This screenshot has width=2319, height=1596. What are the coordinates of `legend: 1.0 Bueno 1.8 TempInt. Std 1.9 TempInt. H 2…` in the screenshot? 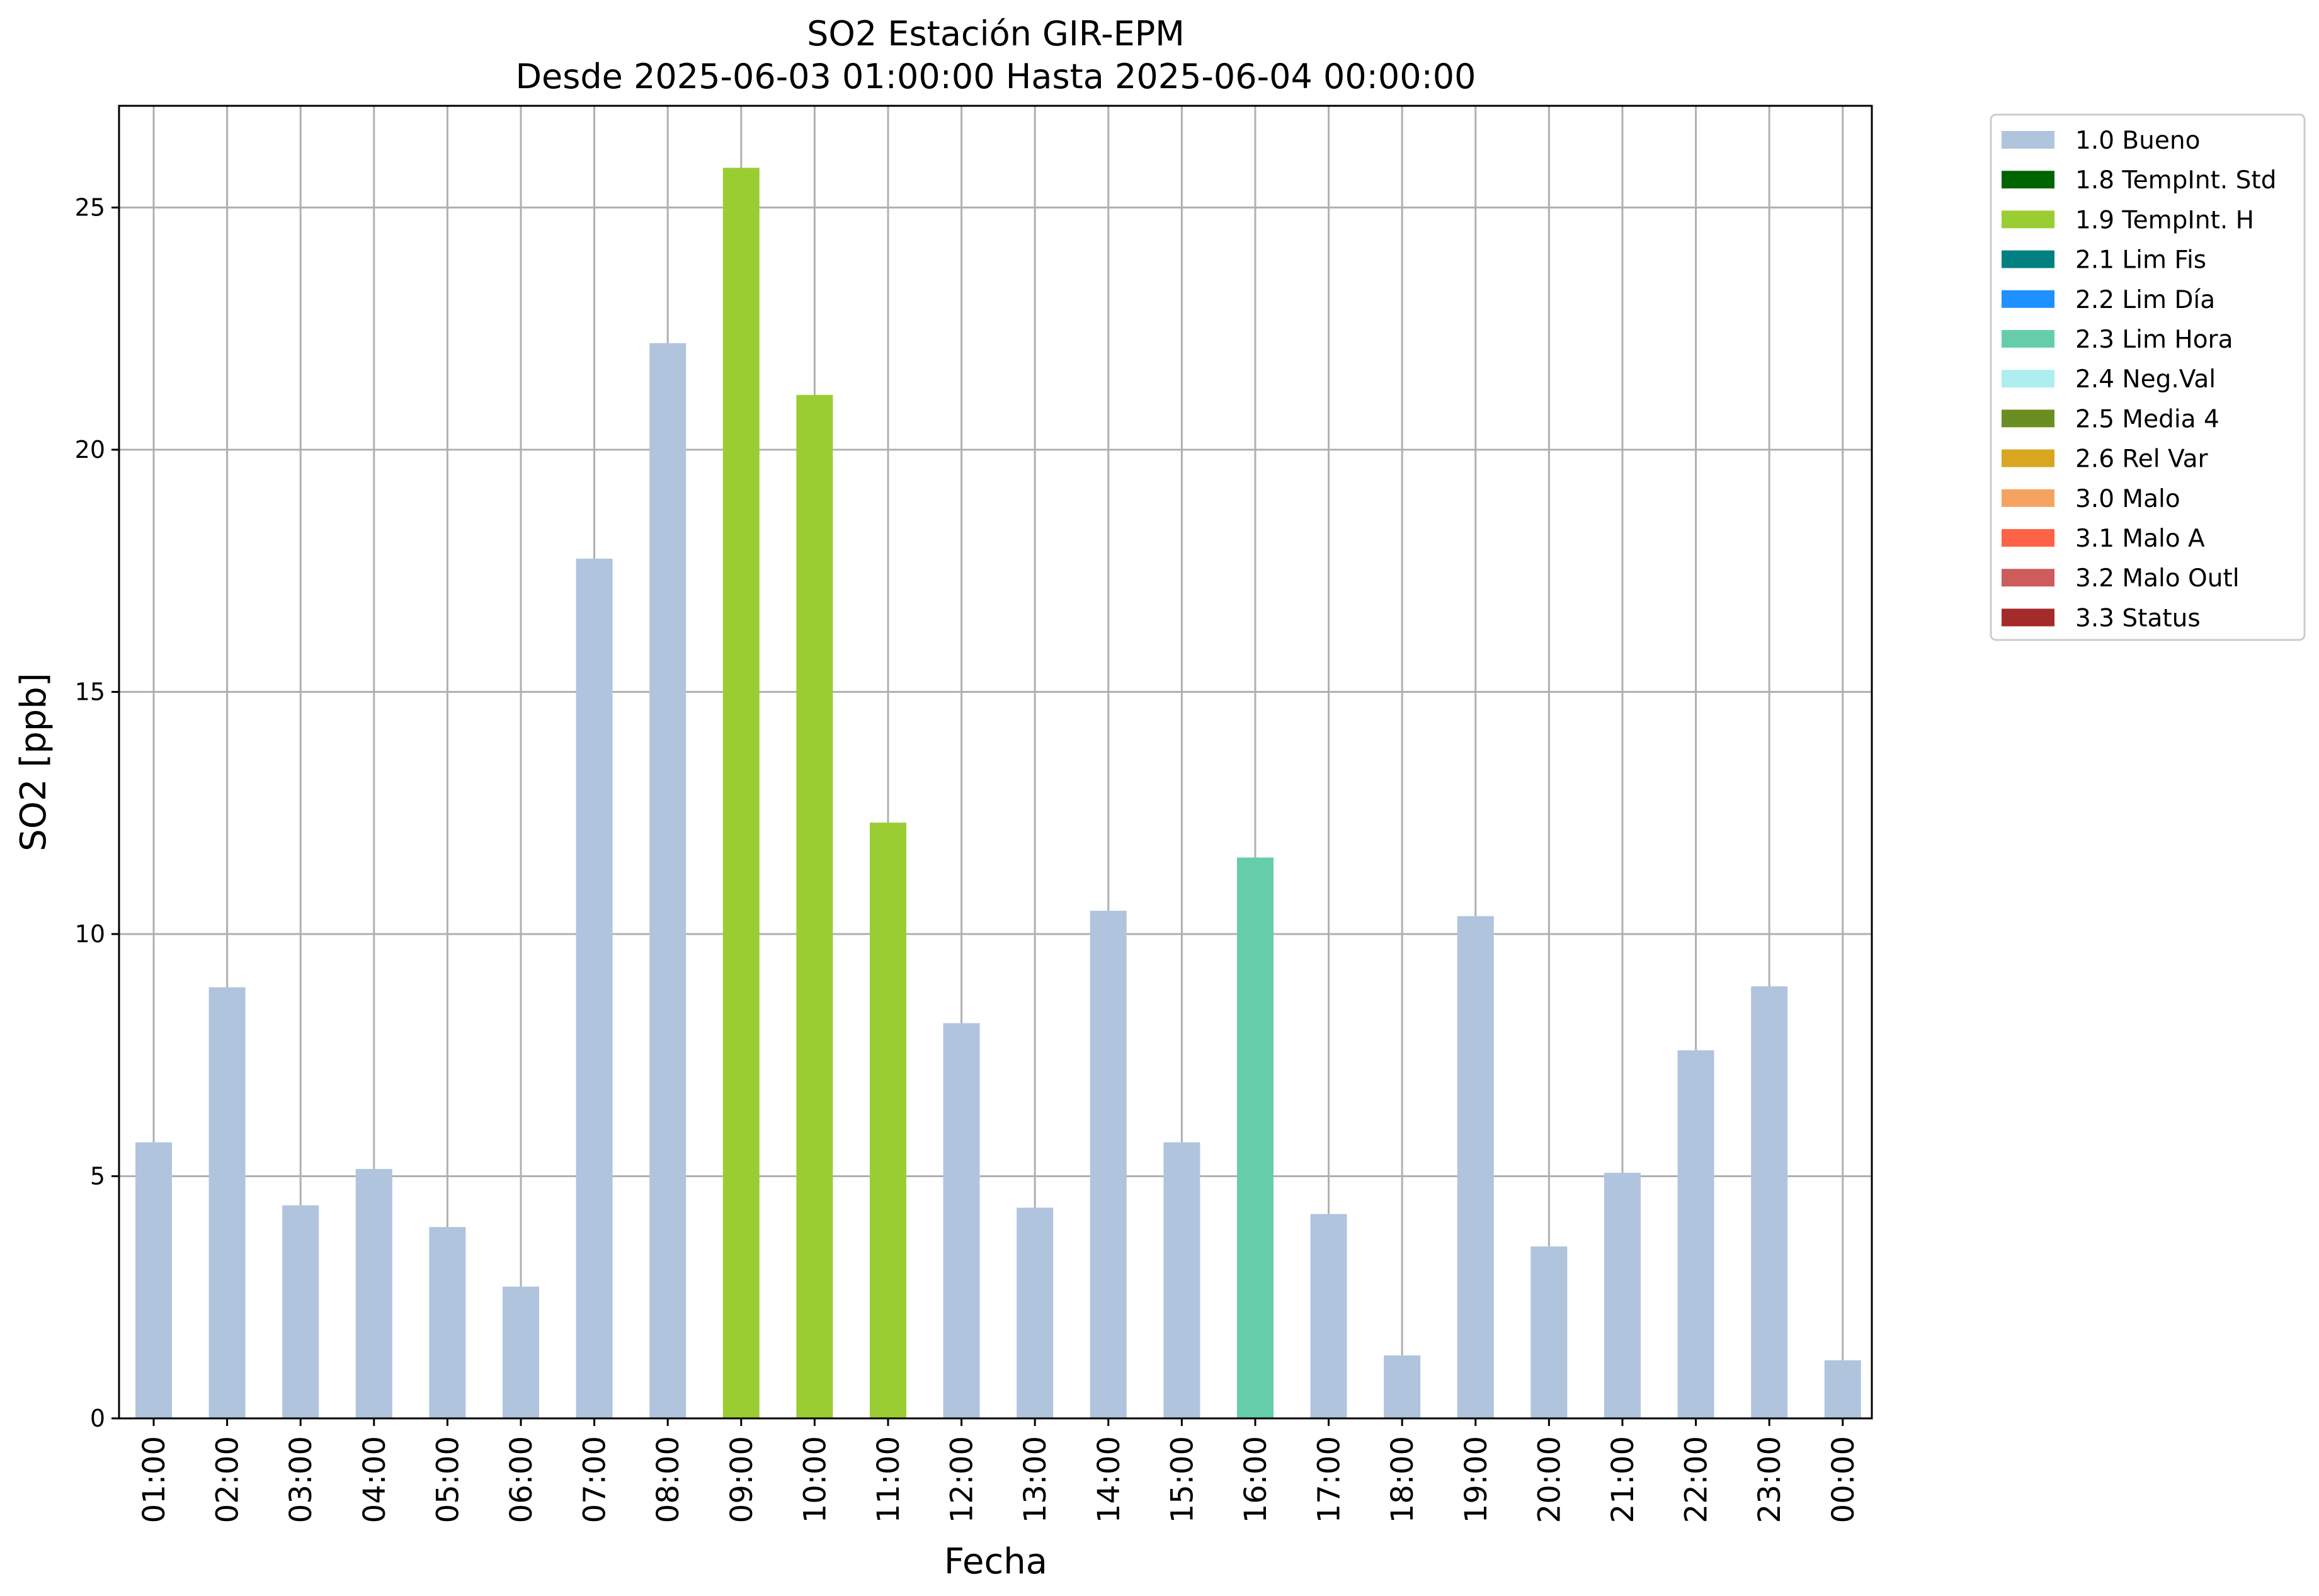 It's located at (2148, 377).